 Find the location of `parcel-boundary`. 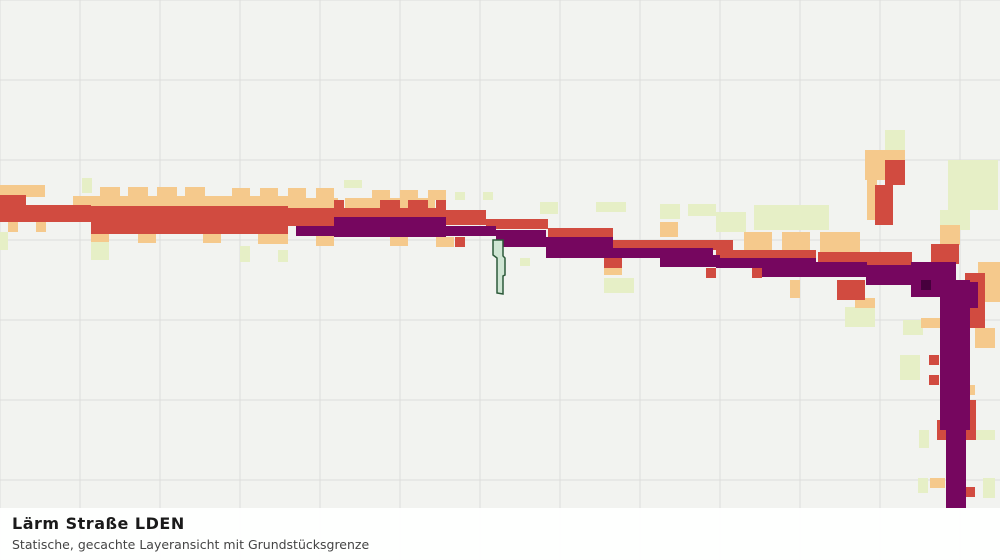

parcel-boundary is located at coordinates (499, 267).